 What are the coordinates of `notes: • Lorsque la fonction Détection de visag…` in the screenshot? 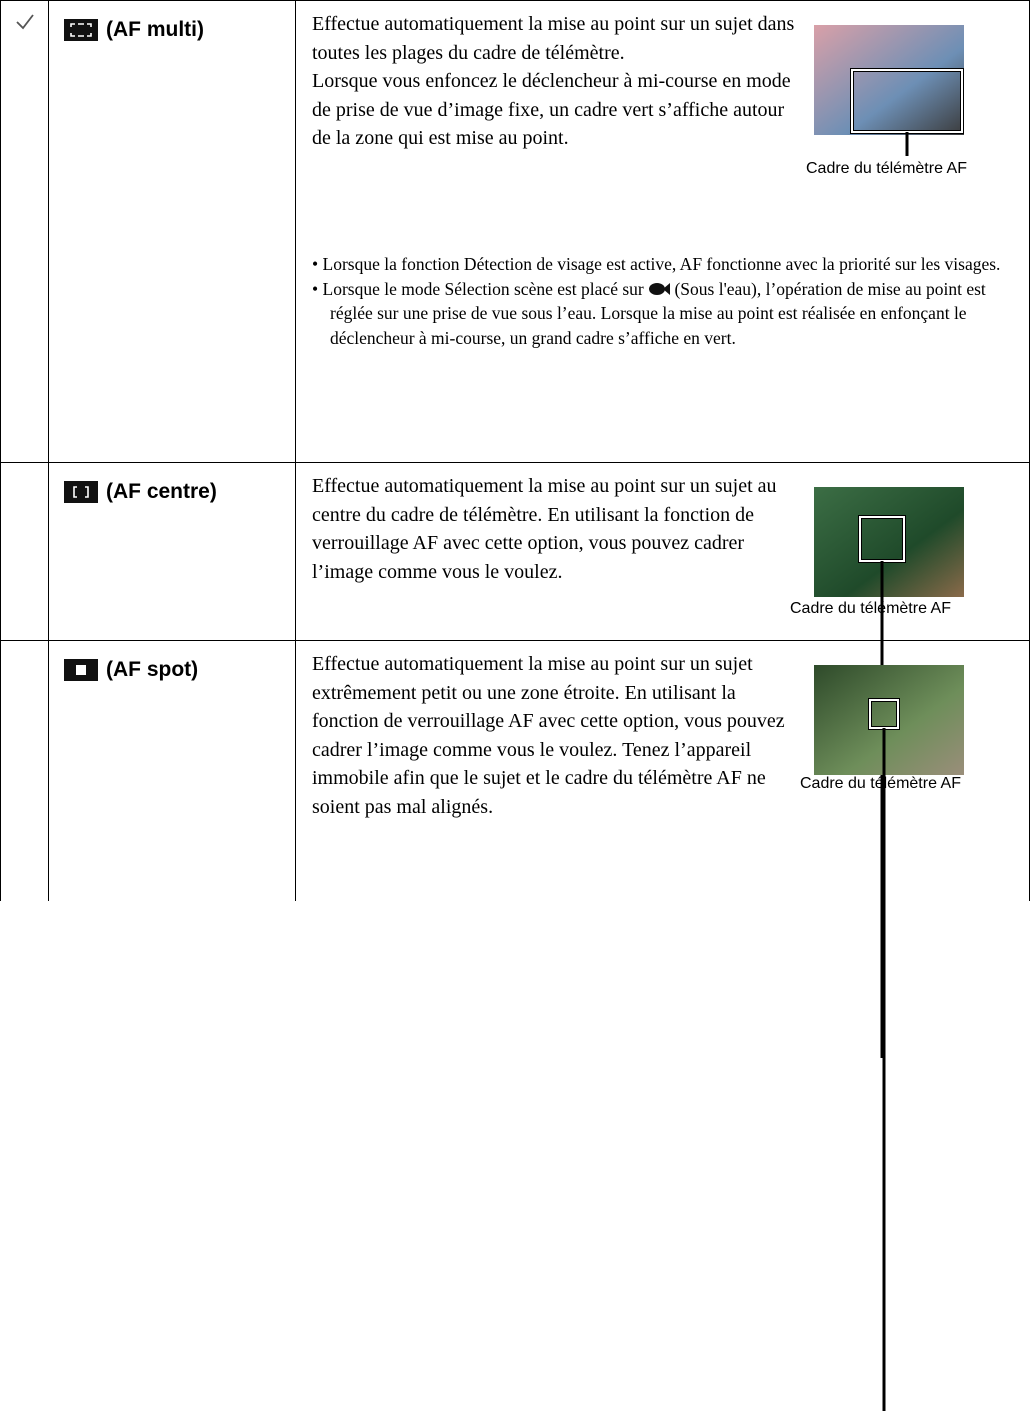 It's located at (666, 301).